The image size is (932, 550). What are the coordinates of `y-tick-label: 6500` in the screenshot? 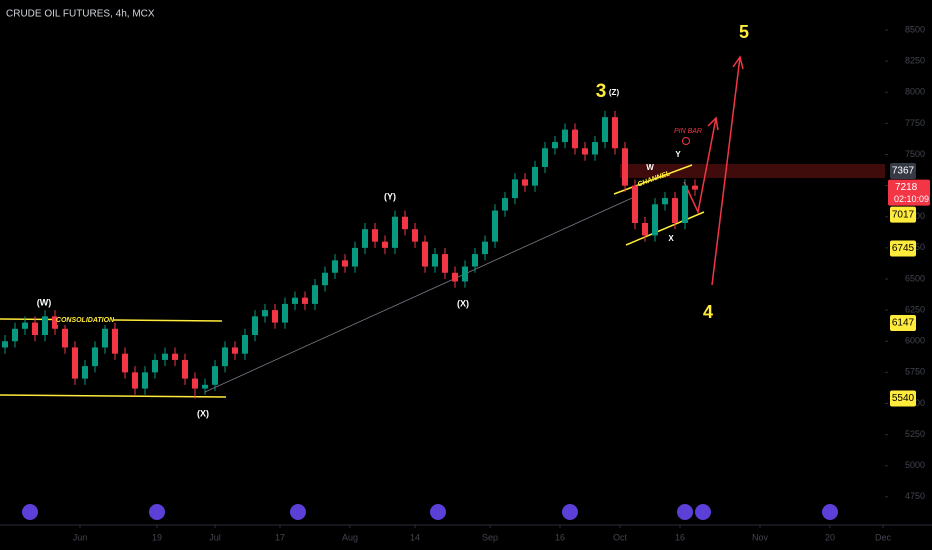 It's located at (915, 278).